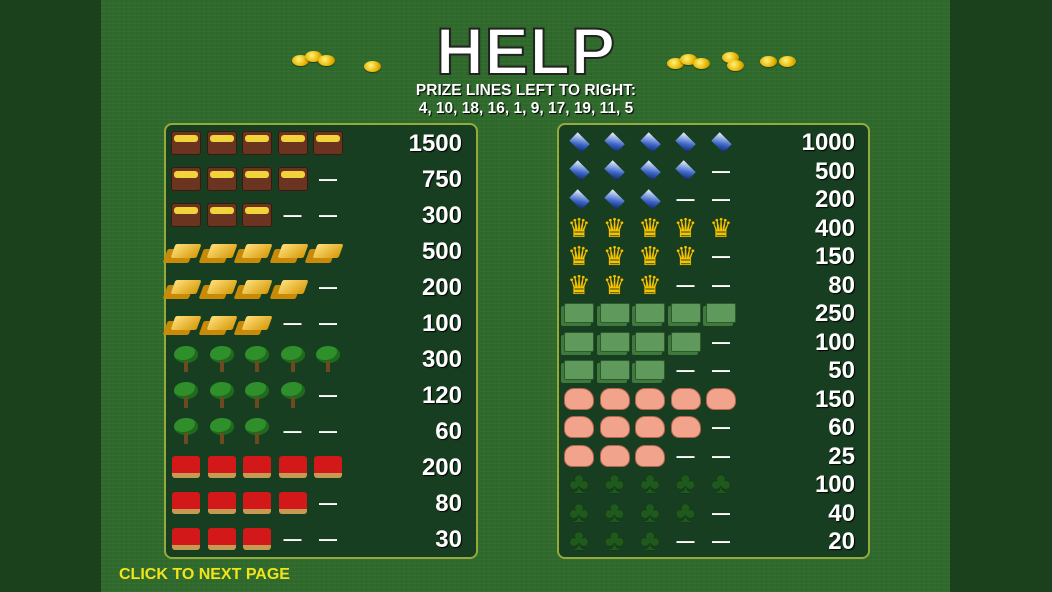  What do you see at coordinates (713, 400) in the screenshot?
I see `paytable-row: 150` at bounding box center [713, 400].